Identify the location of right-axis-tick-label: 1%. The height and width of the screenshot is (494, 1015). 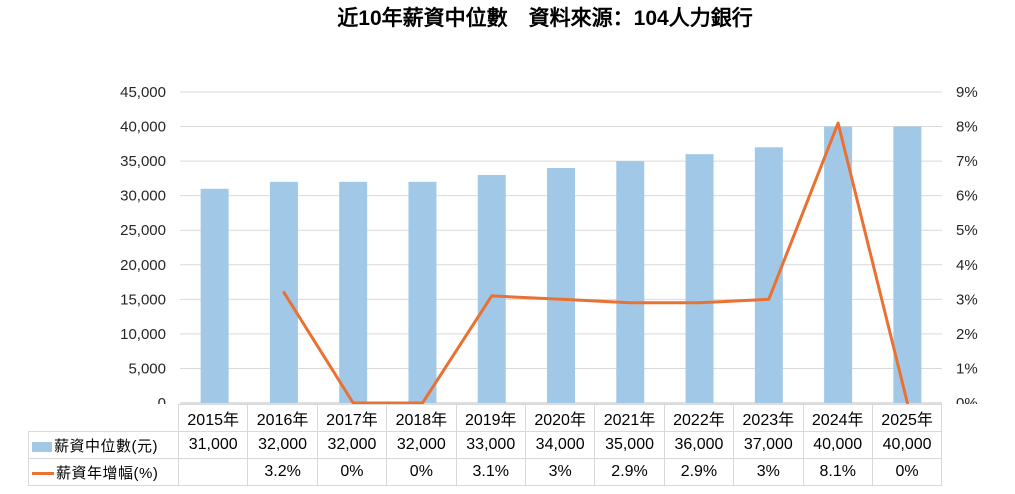
(967, 368).